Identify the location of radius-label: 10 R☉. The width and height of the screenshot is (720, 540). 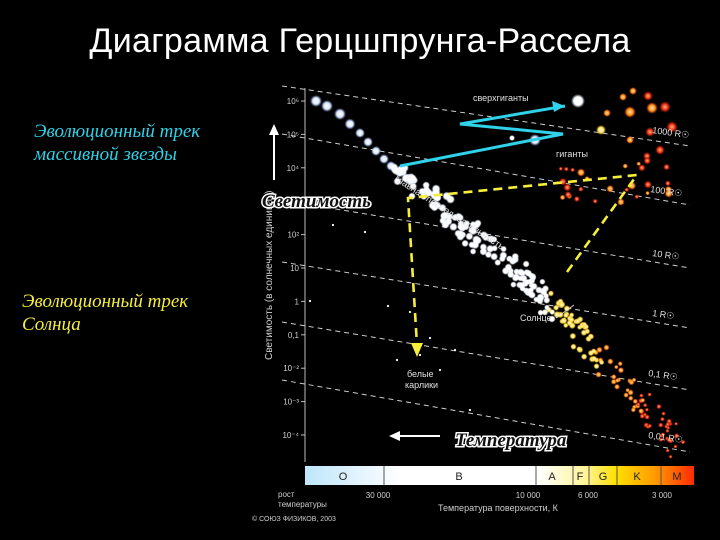
(666, 255).